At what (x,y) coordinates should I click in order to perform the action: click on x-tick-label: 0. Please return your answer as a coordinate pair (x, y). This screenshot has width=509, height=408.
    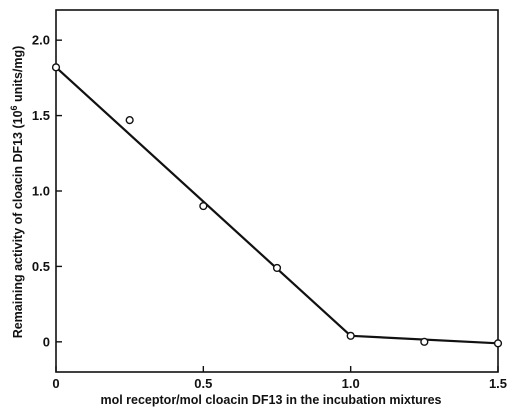
    Looking at the image, I should click on (55, 383).